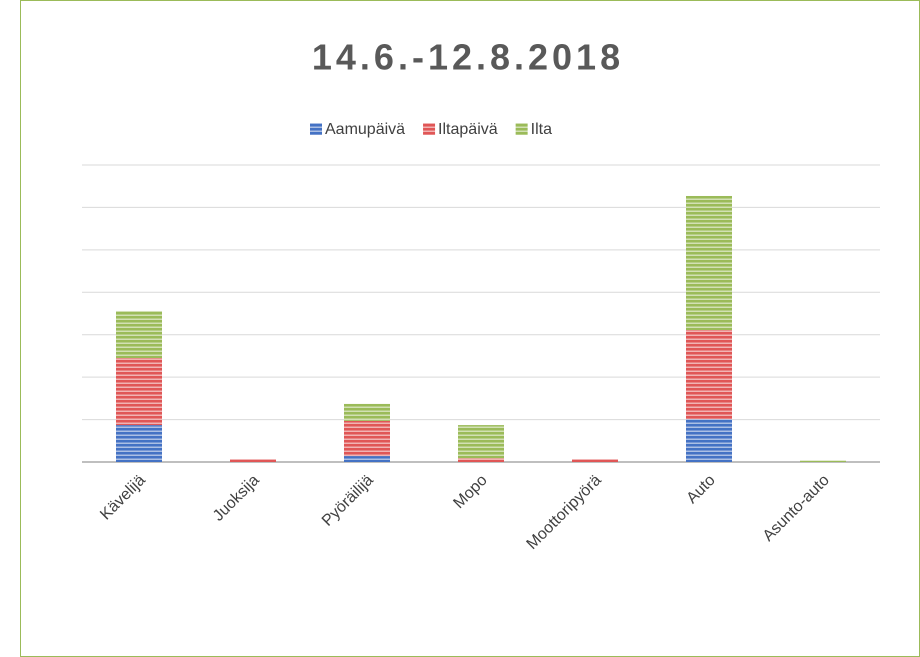 This screenshot has height=657, width=920. I want to click on chart-title: 14.6.-12.8.2018, so click(468, 57).